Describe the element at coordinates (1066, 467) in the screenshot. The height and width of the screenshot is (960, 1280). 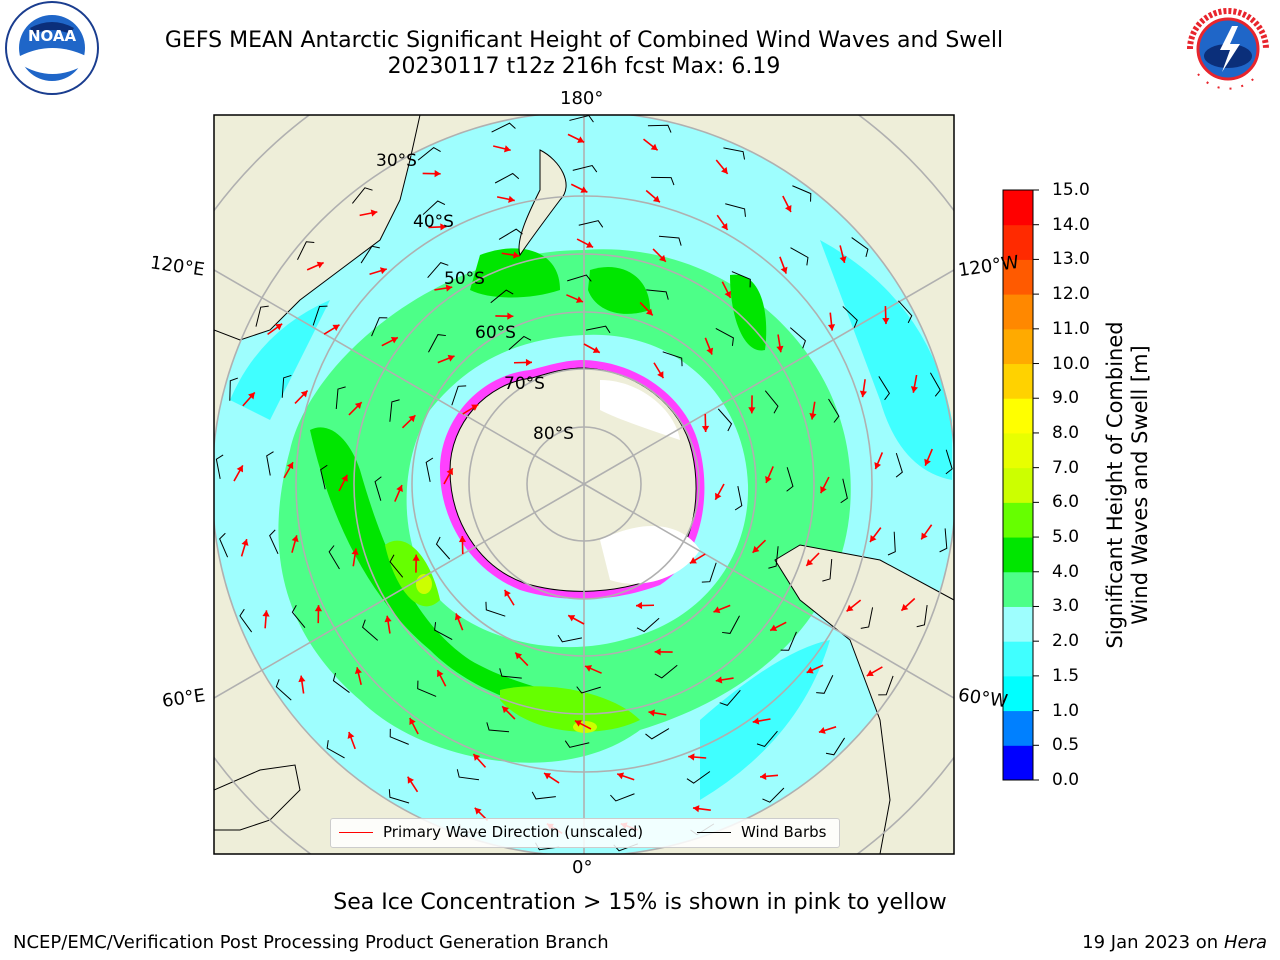
I see `colorbar-tick-label: 7.0` at that location.